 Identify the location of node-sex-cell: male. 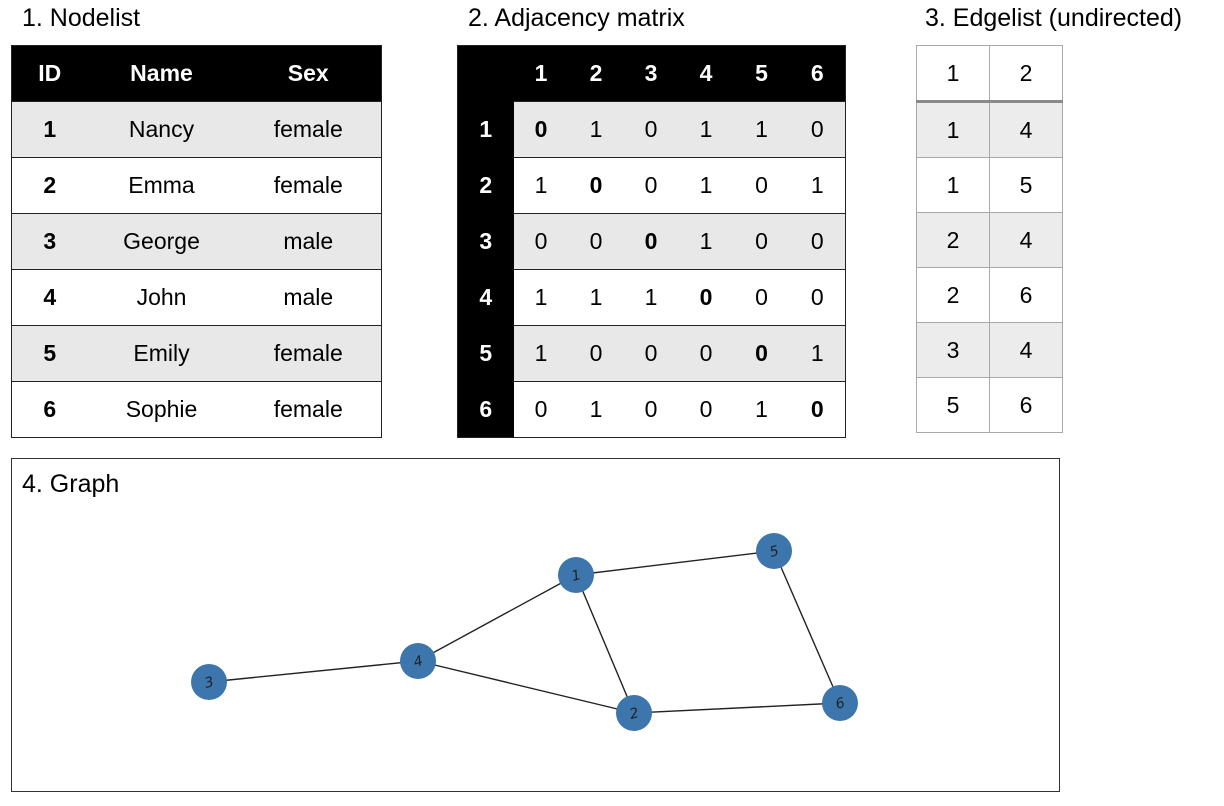
(308, 297).